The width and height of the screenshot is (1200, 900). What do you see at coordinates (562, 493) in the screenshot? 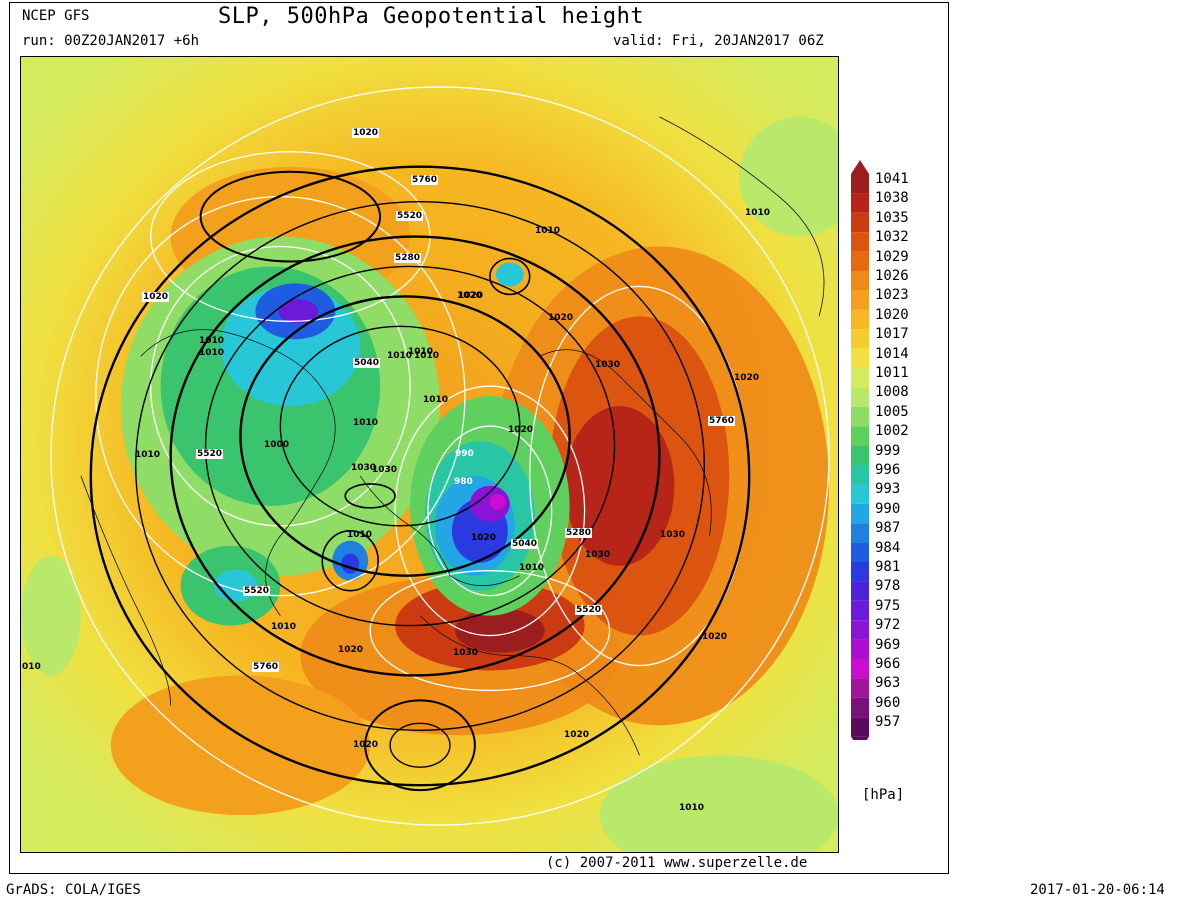
I see `pressure-field-high-inner` at bounding box center [562, 493].